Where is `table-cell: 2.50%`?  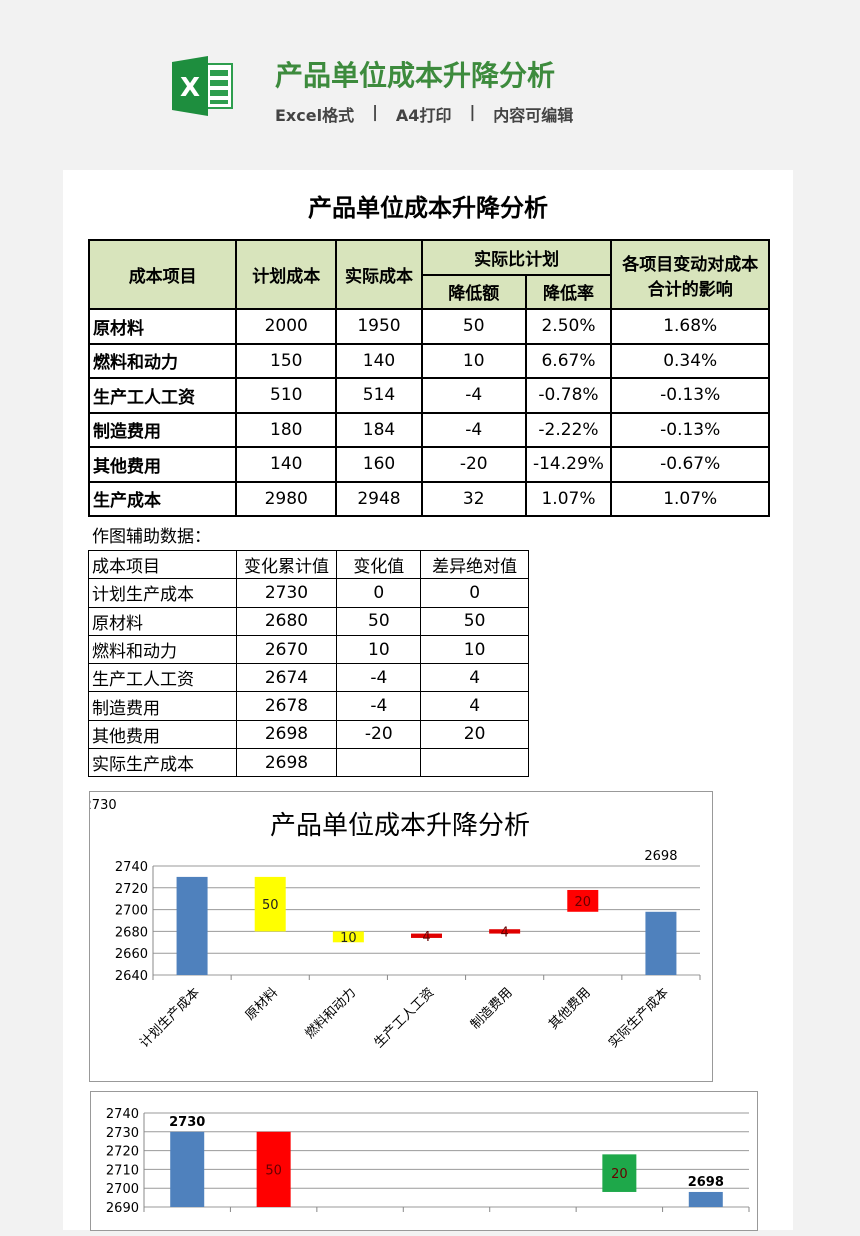
table-cell: 2.50% is located at coordinates (568, 326).